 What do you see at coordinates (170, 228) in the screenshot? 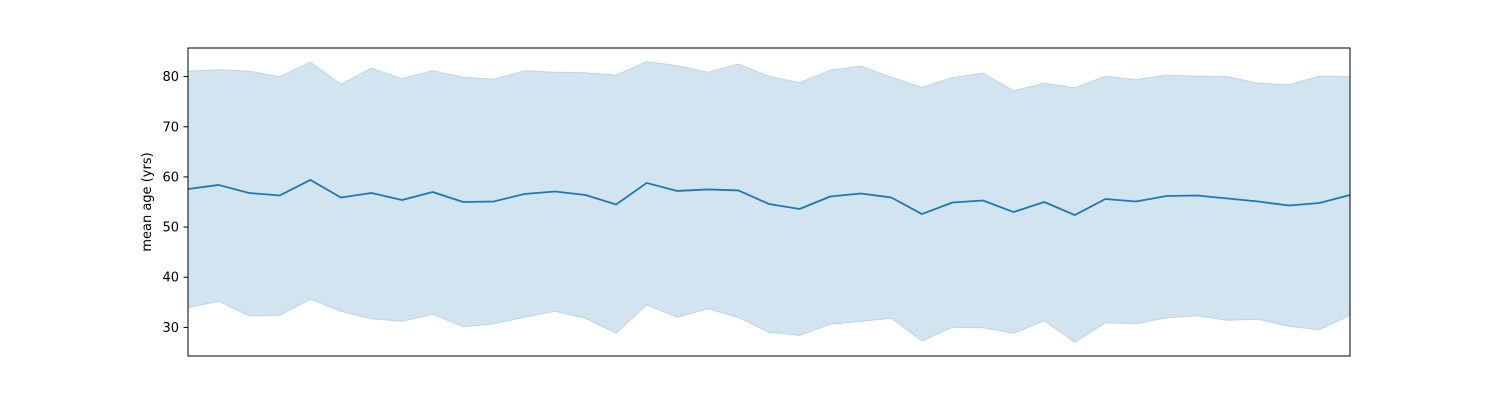
I see `y-tick-label: 50` at bounding box center [170, 228].